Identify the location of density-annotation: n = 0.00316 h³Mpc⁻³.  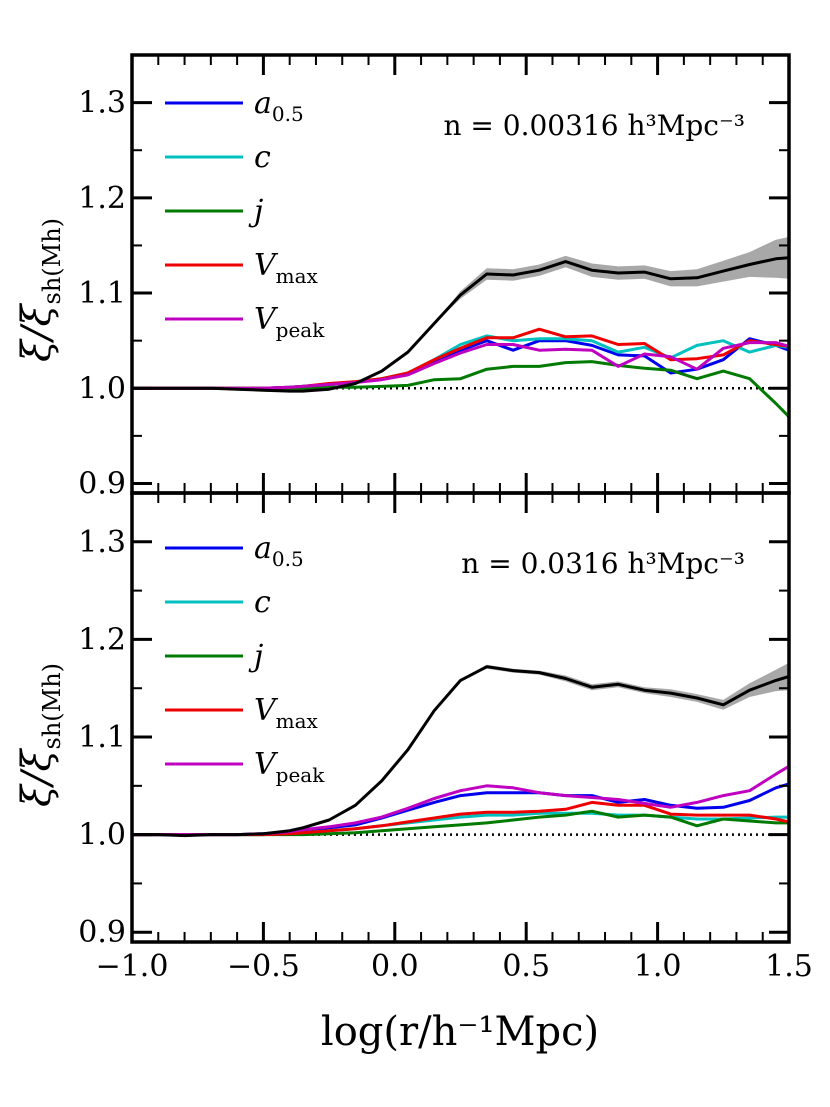
(594, 125).